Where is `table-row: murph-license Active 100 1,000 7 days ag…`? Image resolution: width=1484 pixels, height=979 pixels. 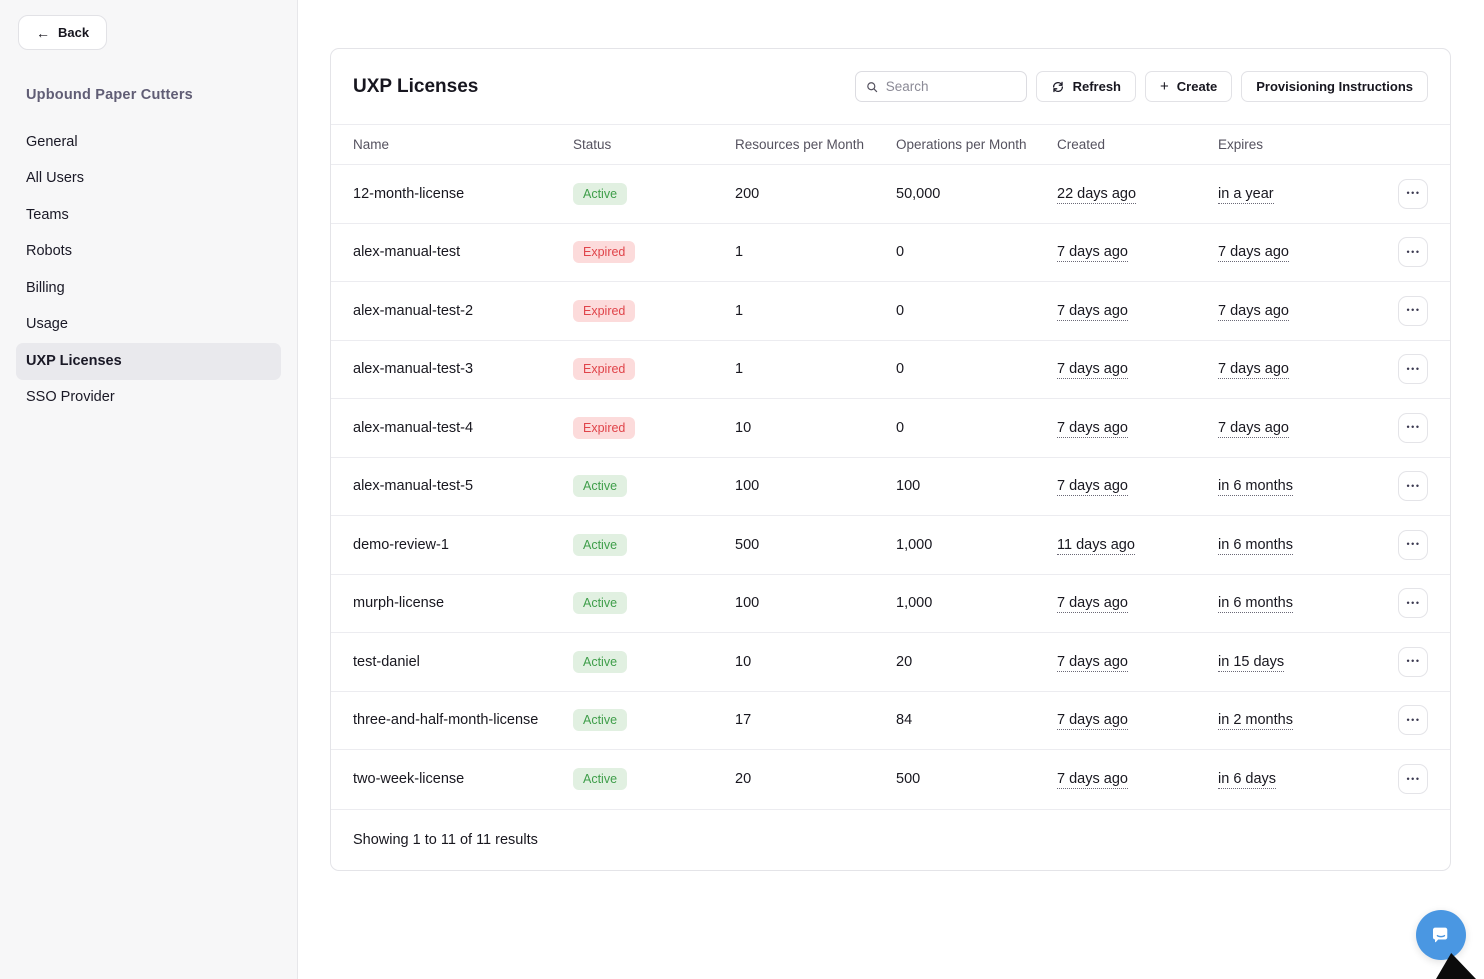 table-row: murph-license Active 100 1,000 7 days ag… is located at coordinates (890, 603).